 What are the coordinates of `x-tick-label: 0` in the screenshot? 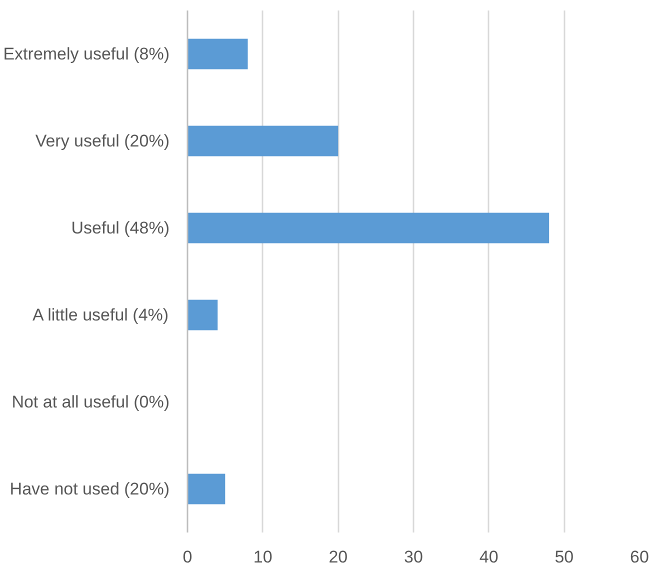 It's located at (187, 556).